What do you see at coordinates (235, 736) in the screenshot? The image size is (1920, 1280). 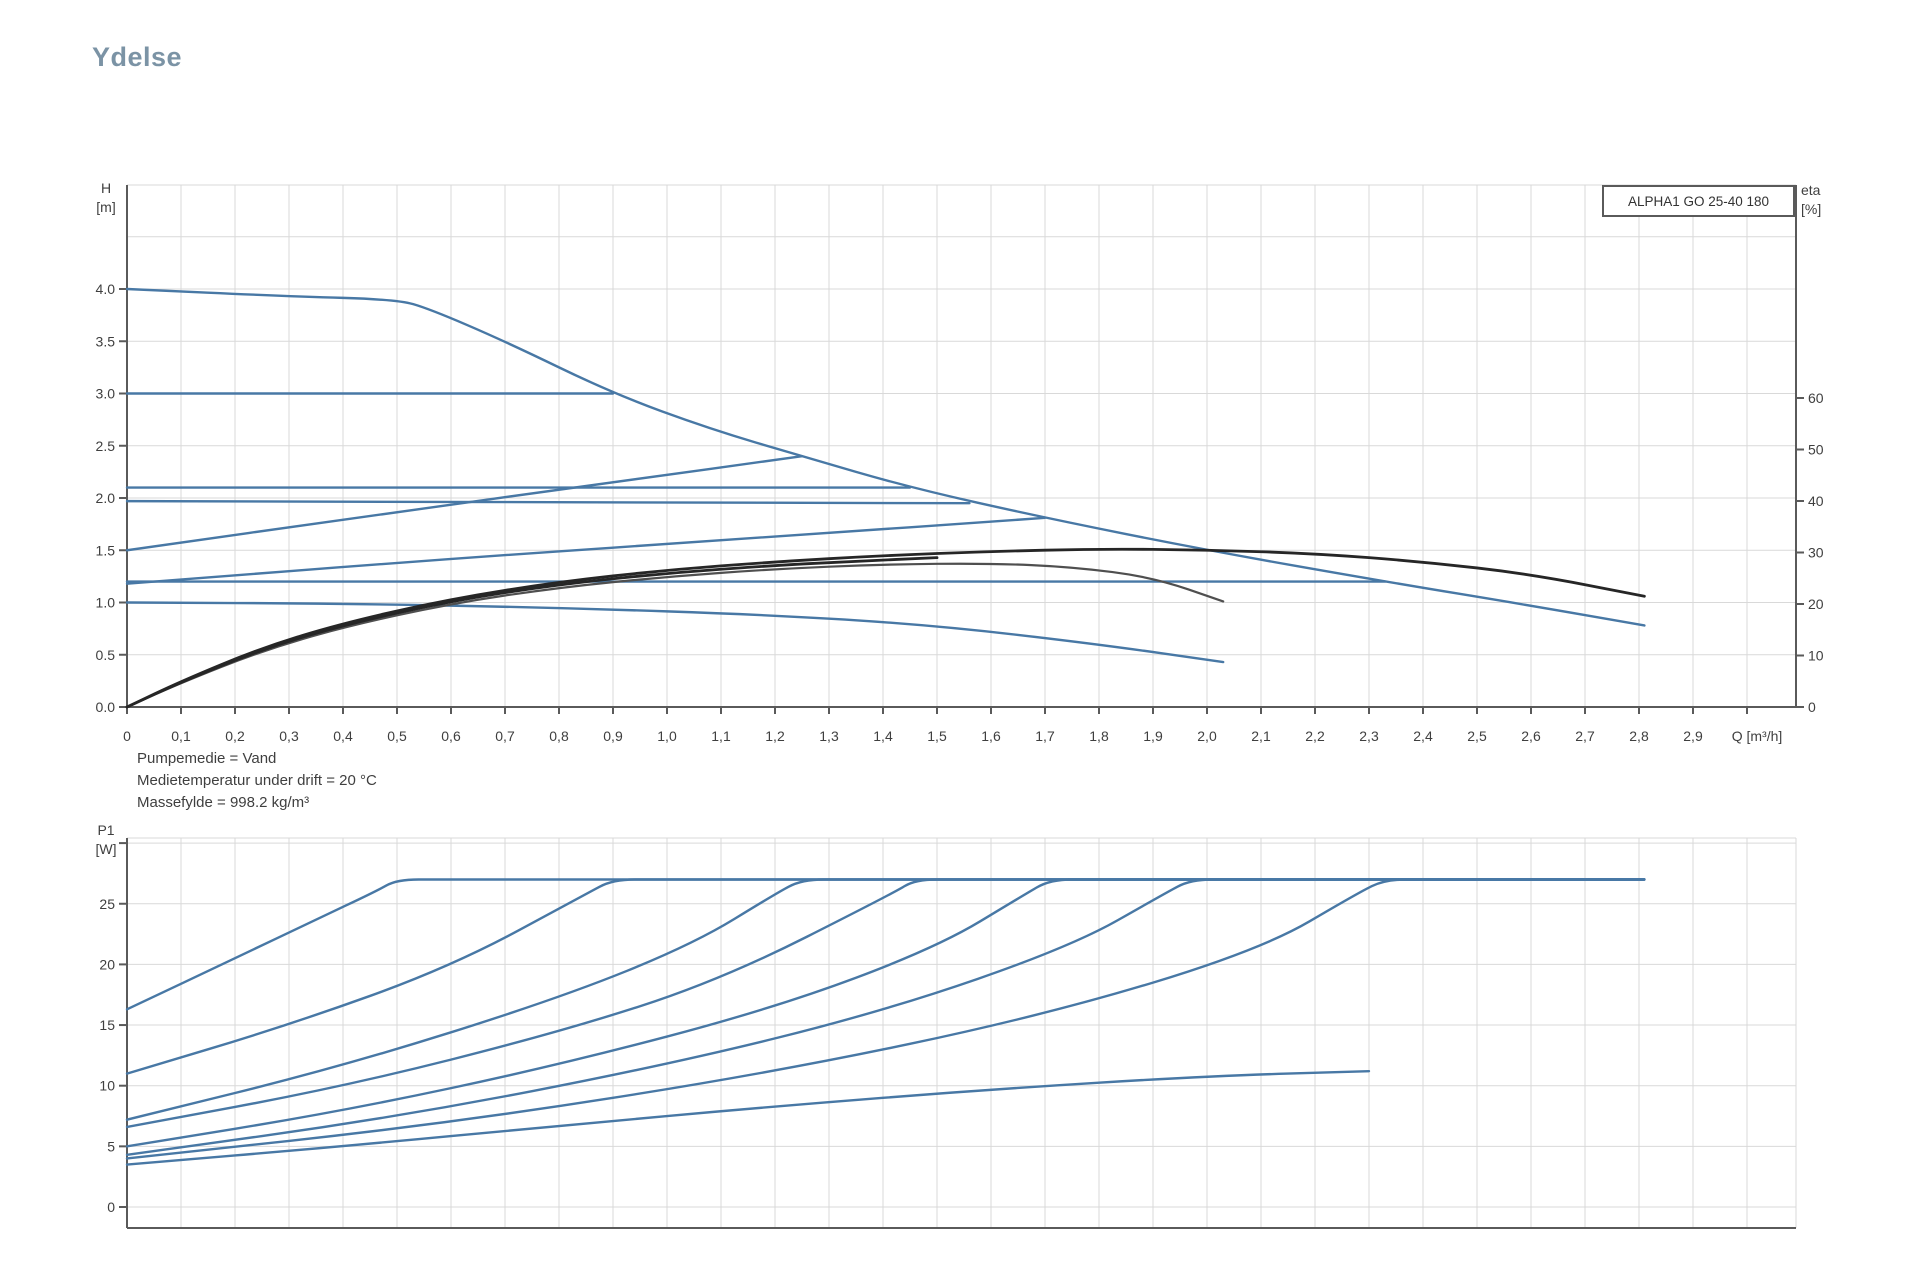 I see `svg-text: 0,2` at bounding box center [235, 736].